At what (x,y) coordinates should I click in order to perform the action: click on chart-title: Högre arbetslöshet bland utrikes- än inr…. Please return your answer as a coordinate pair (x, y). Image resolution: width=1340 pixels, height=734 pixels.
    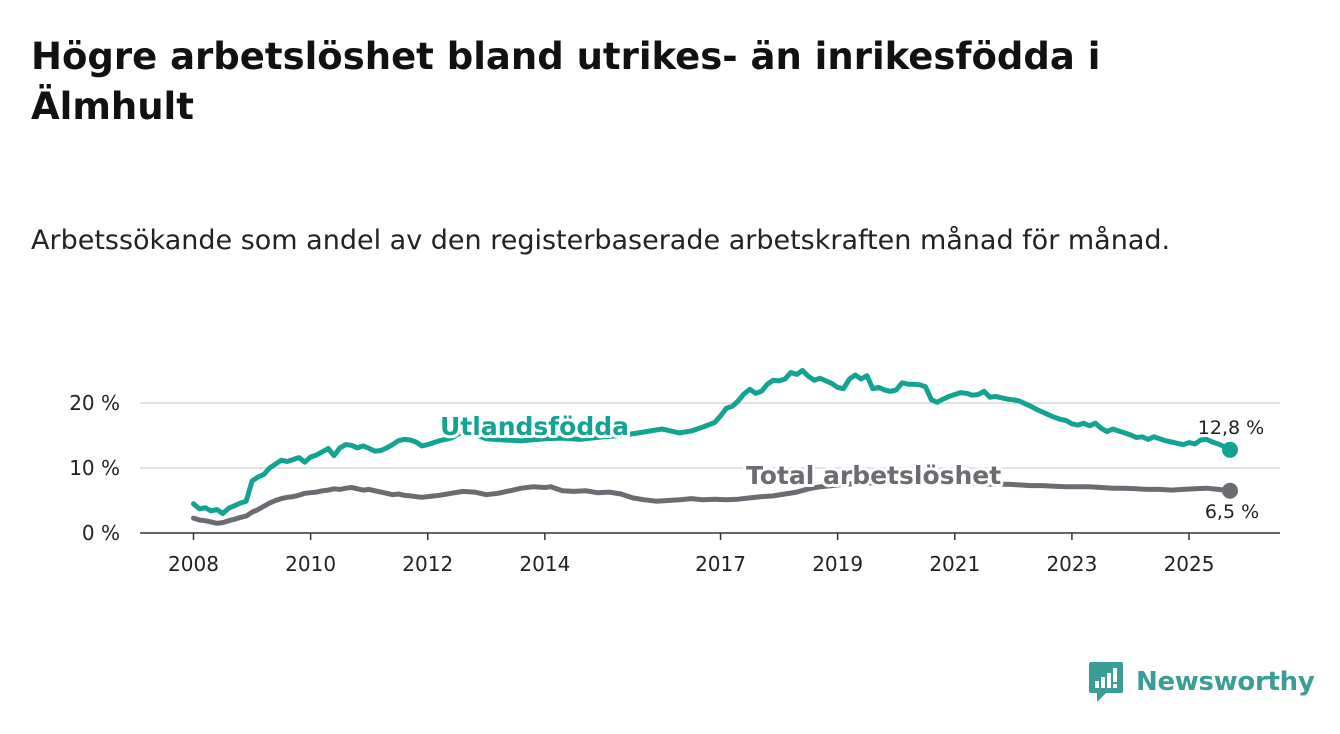
    Looking at the image, I should click on (566, 81).